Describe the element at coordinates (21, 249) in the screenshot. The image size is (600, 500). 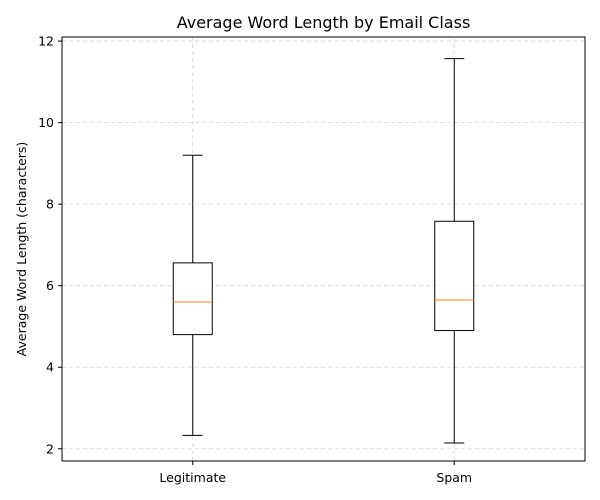
I see `y-axis-label: Average Word Length (characters)` at that location.